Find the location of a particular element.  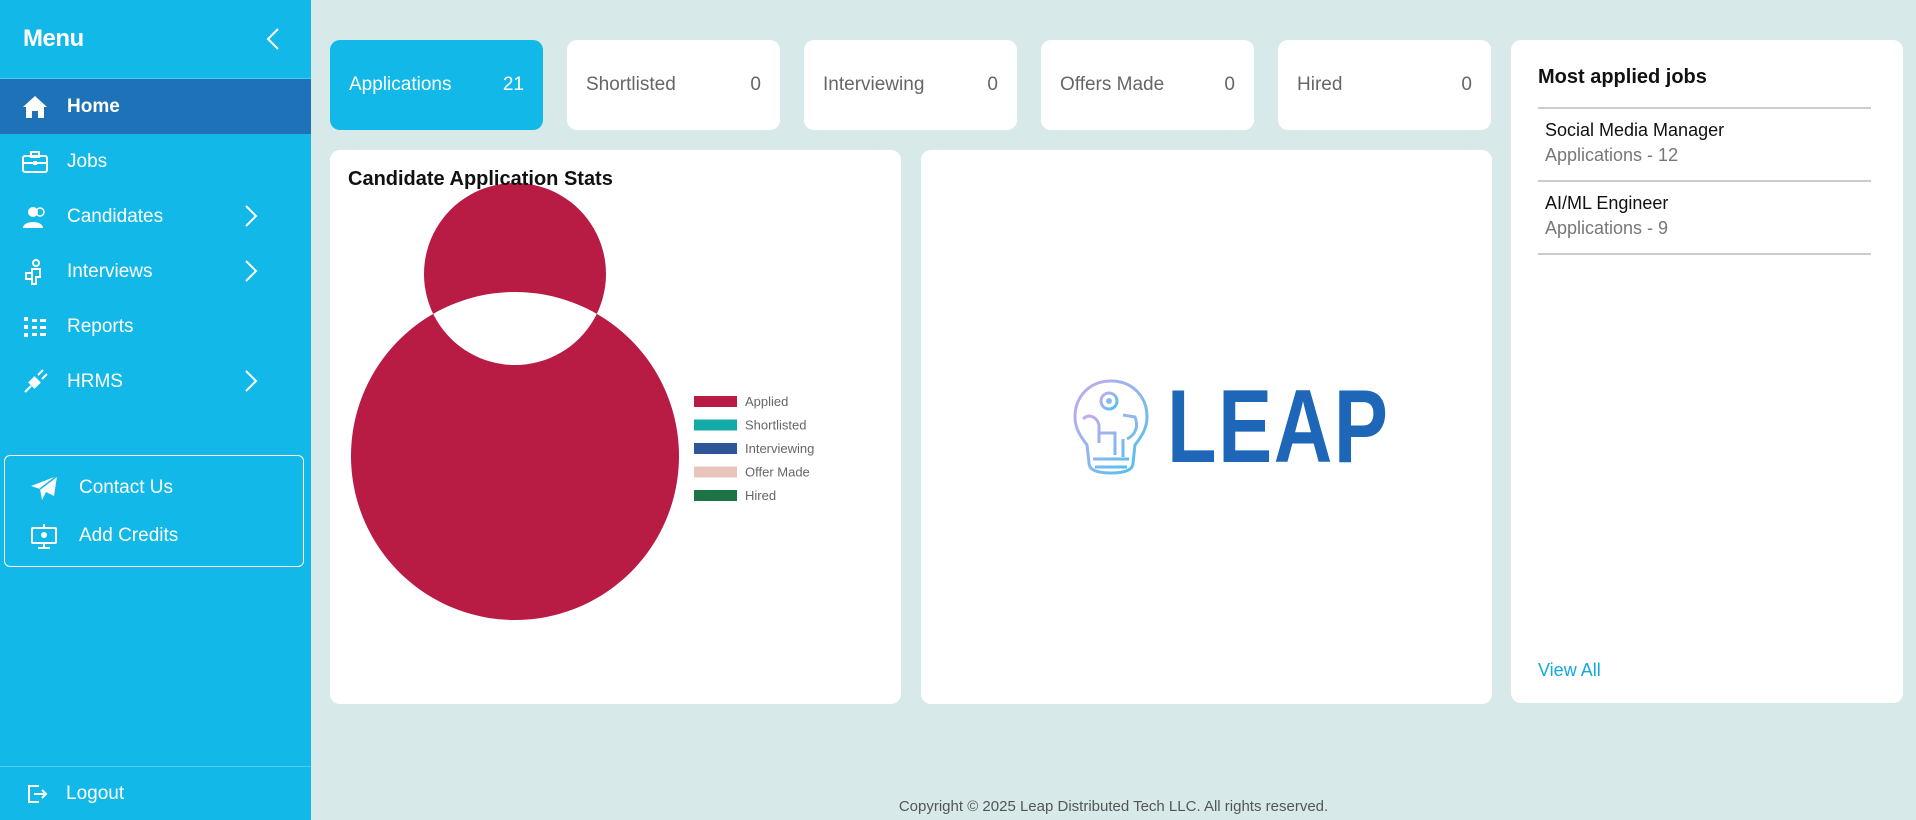

logout-icon is located at coordinates (37, 794).